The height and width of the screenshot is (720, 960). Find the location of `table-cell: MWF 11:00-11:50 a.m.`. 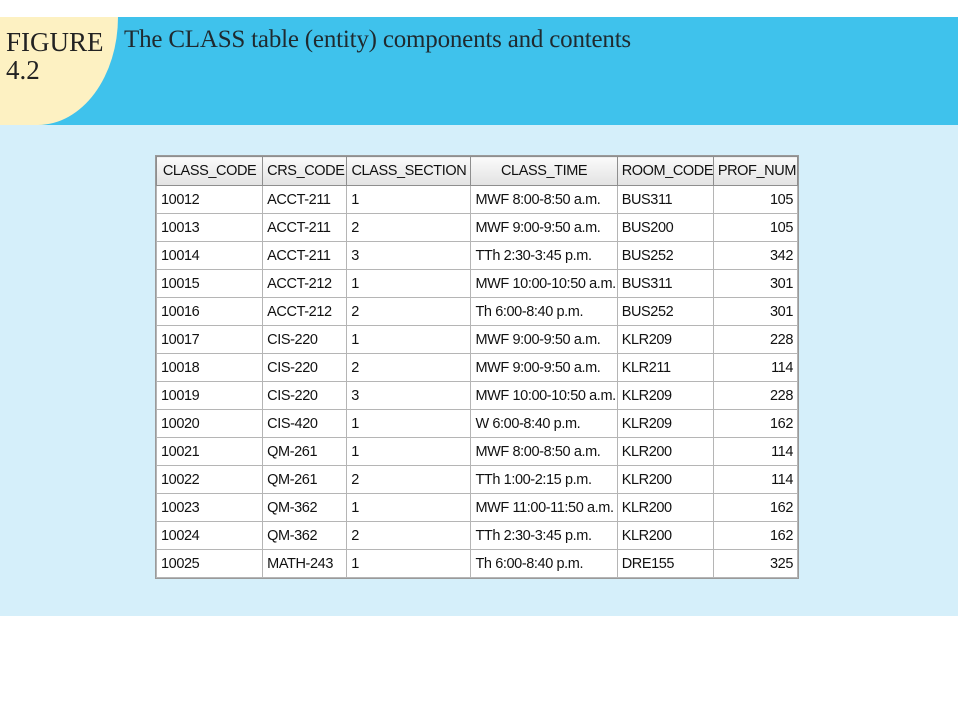

table-cell: MWF 11:00-11:50 a.m. is located at coordinates (544, 507).